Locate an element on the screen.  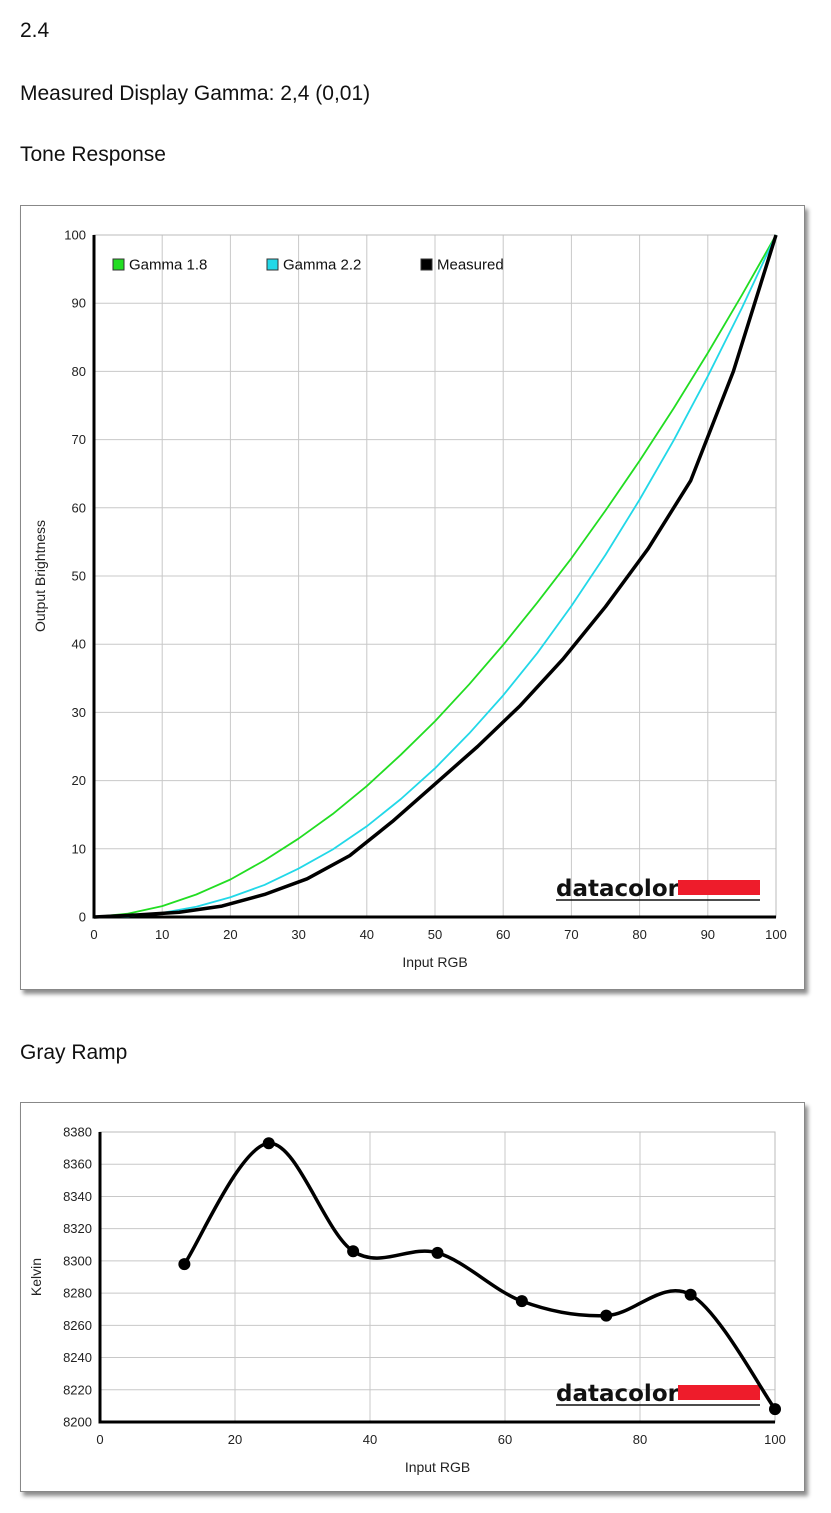
y-tick-label: 8380 is located at coordinates (77, 1132).